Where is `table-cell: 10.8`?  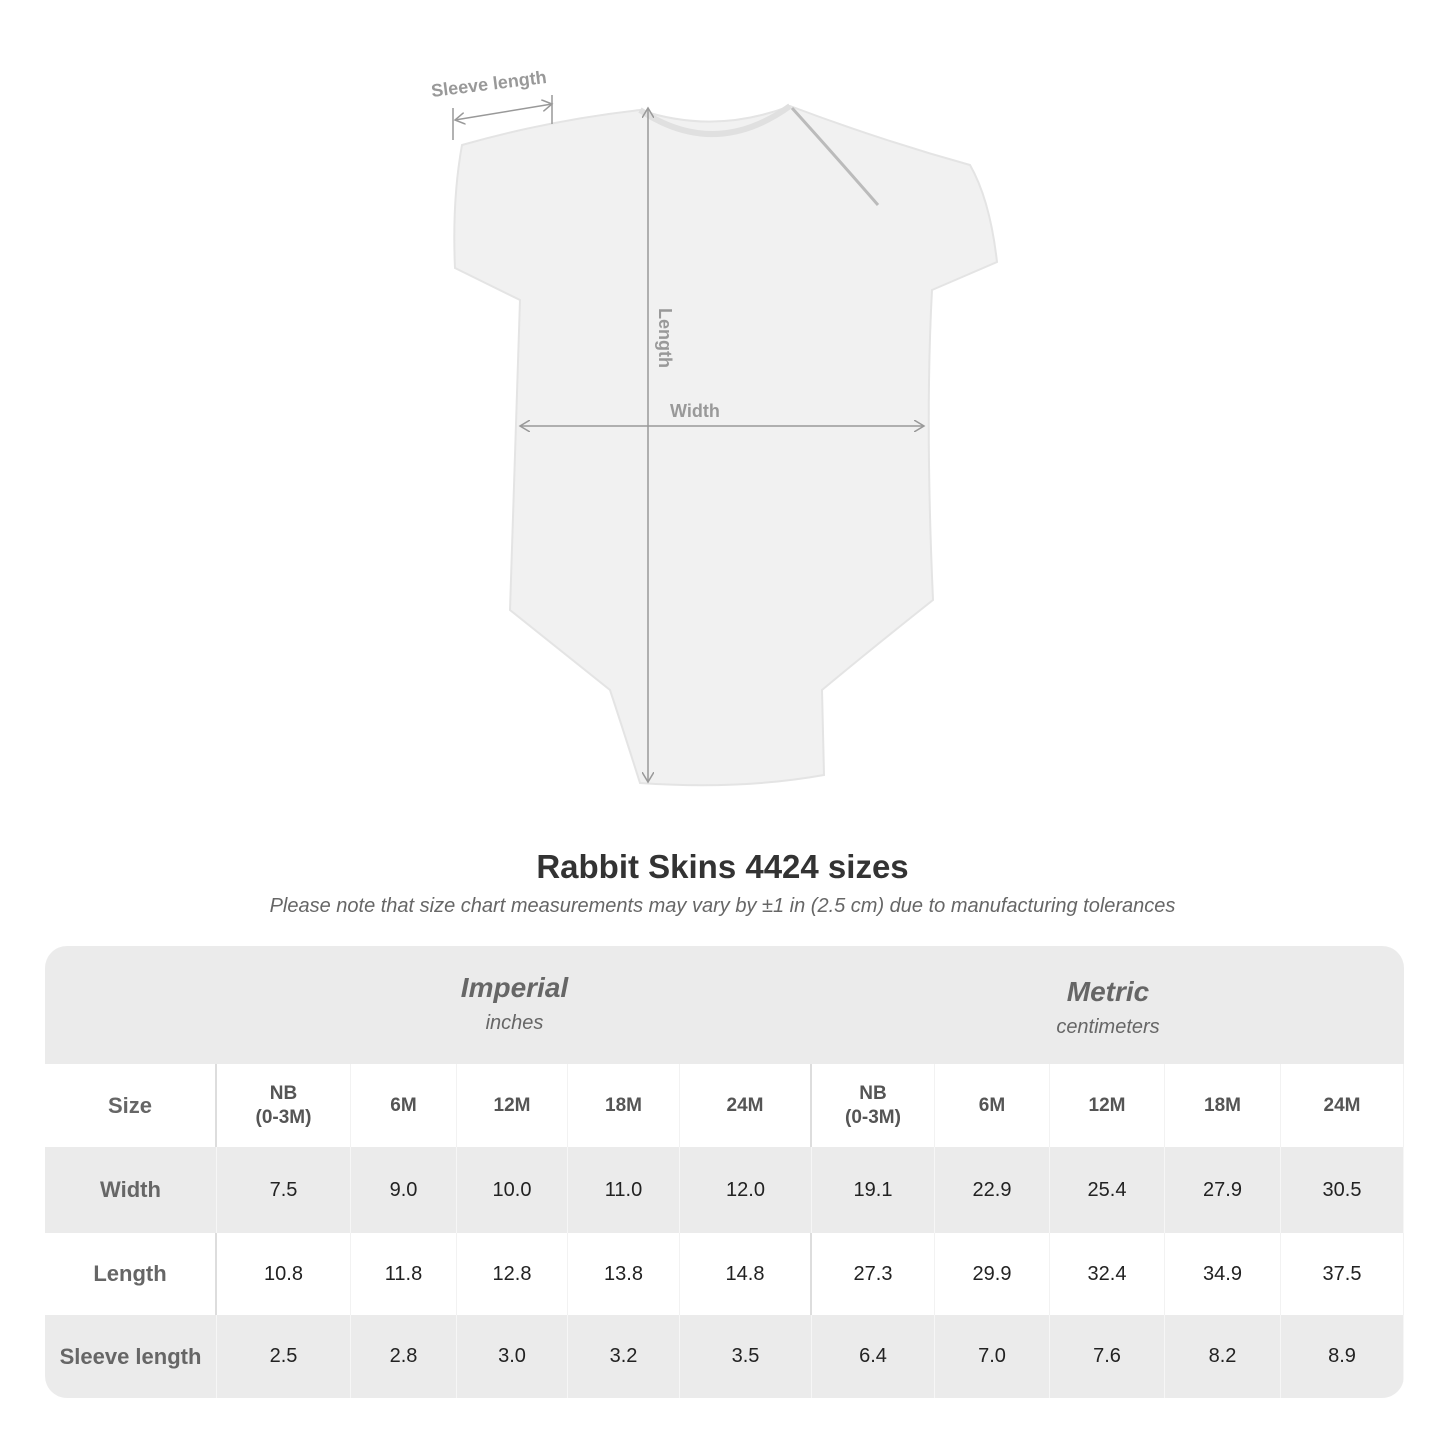
table-cell: 10.8 is located at coordinates (284, 1274).